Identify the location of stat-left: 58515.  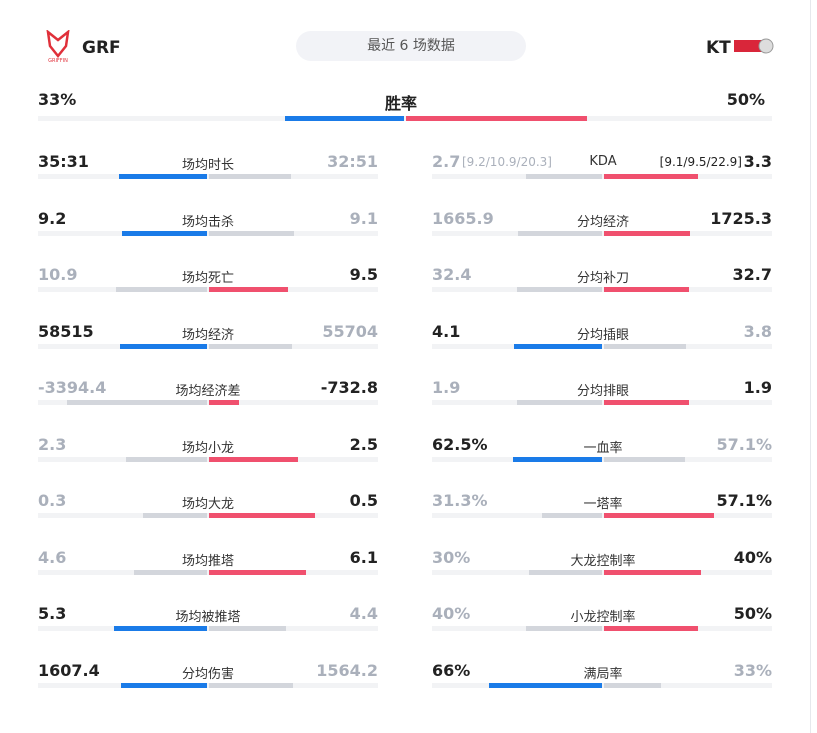
(66, 331).